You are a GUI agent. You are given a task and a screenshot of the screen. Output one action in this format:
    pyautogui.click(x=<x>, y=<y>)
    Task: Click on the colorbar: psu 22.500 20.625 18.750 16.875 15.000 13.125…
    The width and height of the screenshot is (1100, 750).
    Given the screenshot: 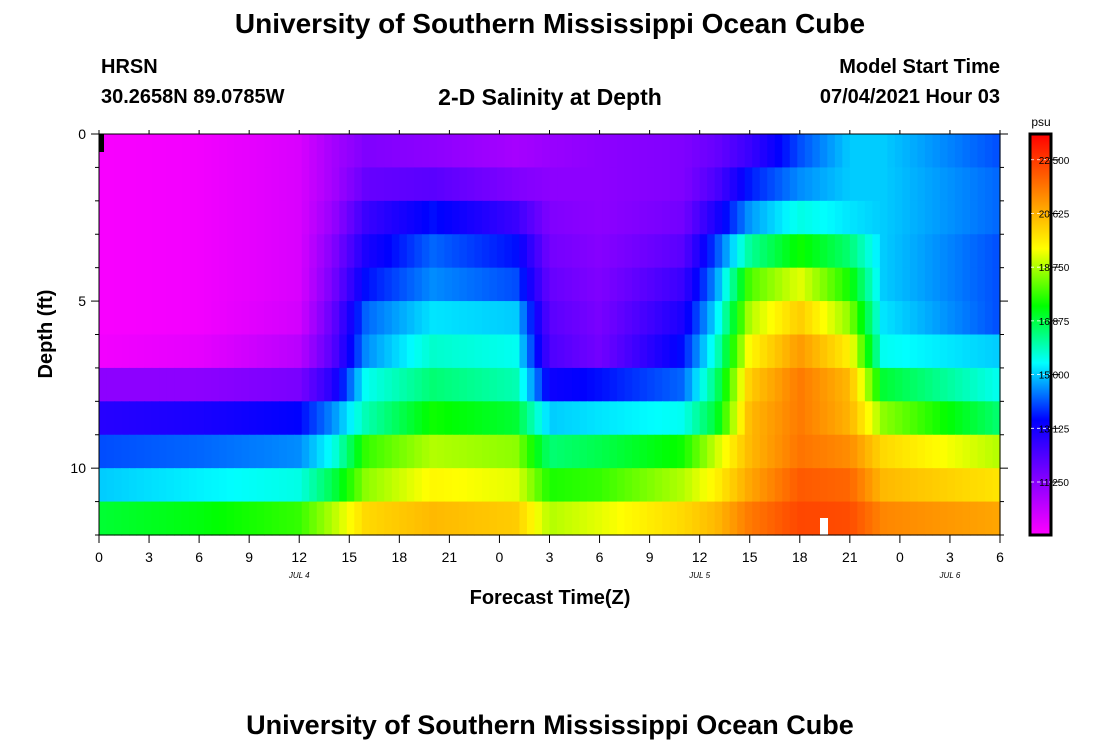 What is the action you would take?
    pyautogui.click(x=1049, y=326)
    